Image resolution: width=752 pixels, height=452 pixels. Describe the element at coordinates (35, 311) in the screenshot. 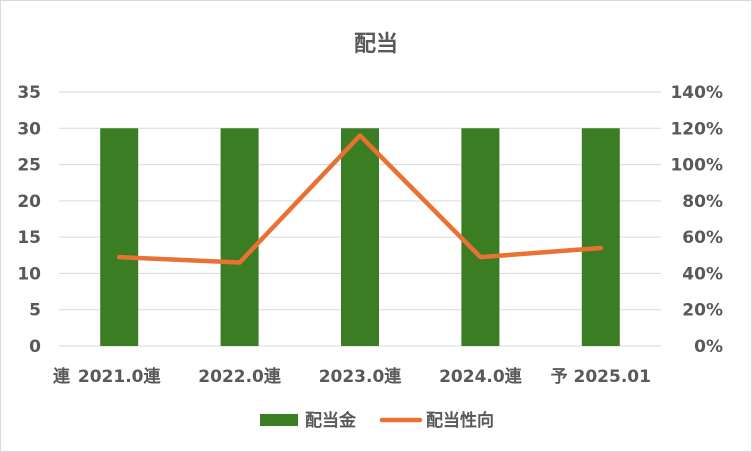

I see `y-left-tick-label: 5` at that location.